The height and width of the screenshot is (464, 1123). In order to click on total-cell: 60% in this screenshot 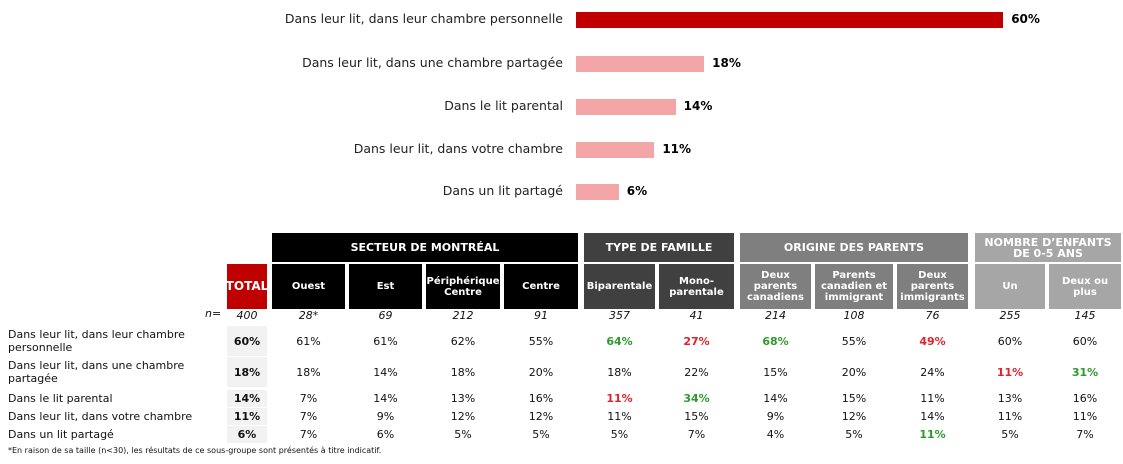, I will do `click(247, 341)`.